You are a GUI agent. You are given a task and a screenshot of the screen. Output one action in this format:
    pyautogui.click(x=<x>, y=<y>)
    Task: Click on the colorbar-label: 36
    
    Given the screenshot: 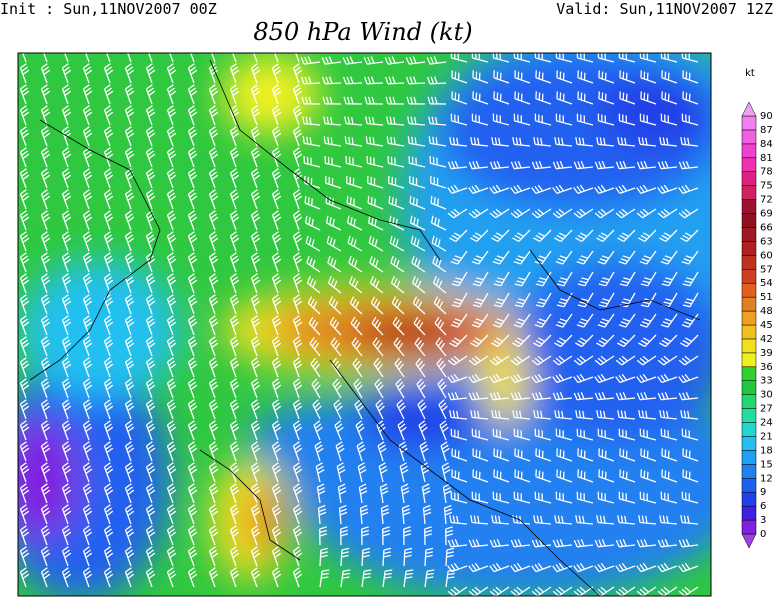 What is the action you would take?
    pyautogui.click(x=766, y=367)
    